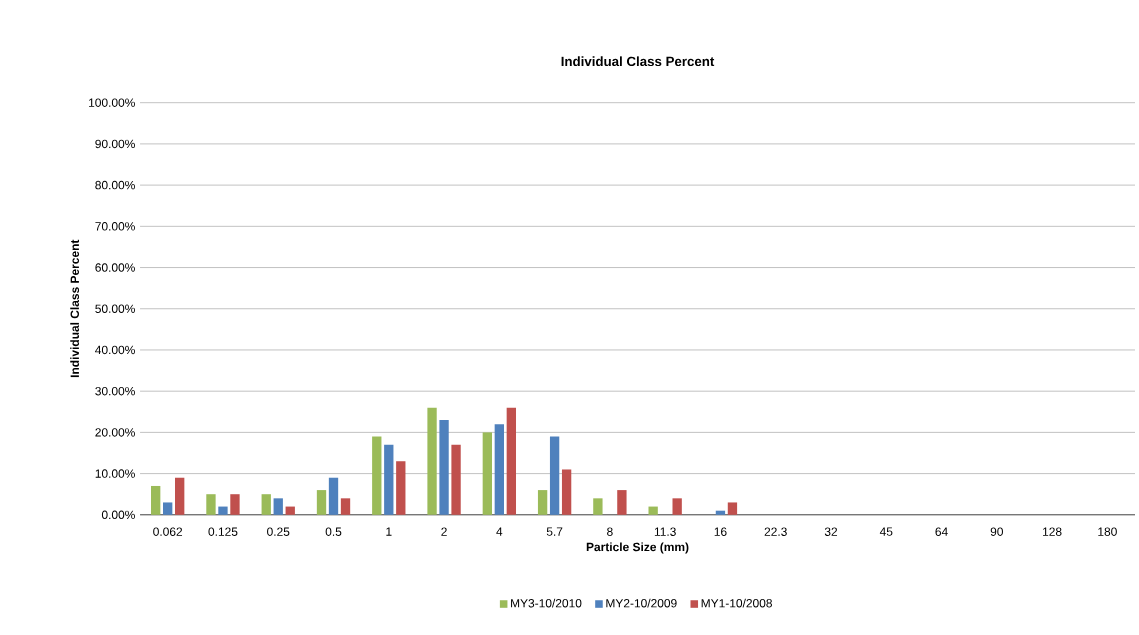 The image size is (1139, 635). What do you see at coordinates (115, 267) in the screenshot?
I see `y-tick-label: 60.00%` at bounding box center [115, 267].